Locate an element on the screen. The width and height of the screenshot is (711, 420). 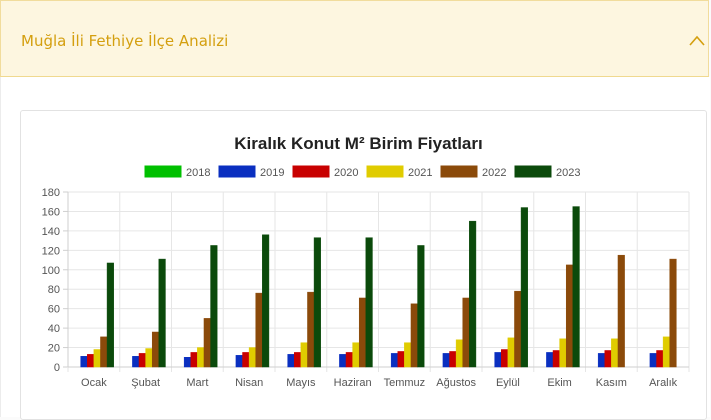
x-tick-label: Kasım is located at coordinates (611, 383).